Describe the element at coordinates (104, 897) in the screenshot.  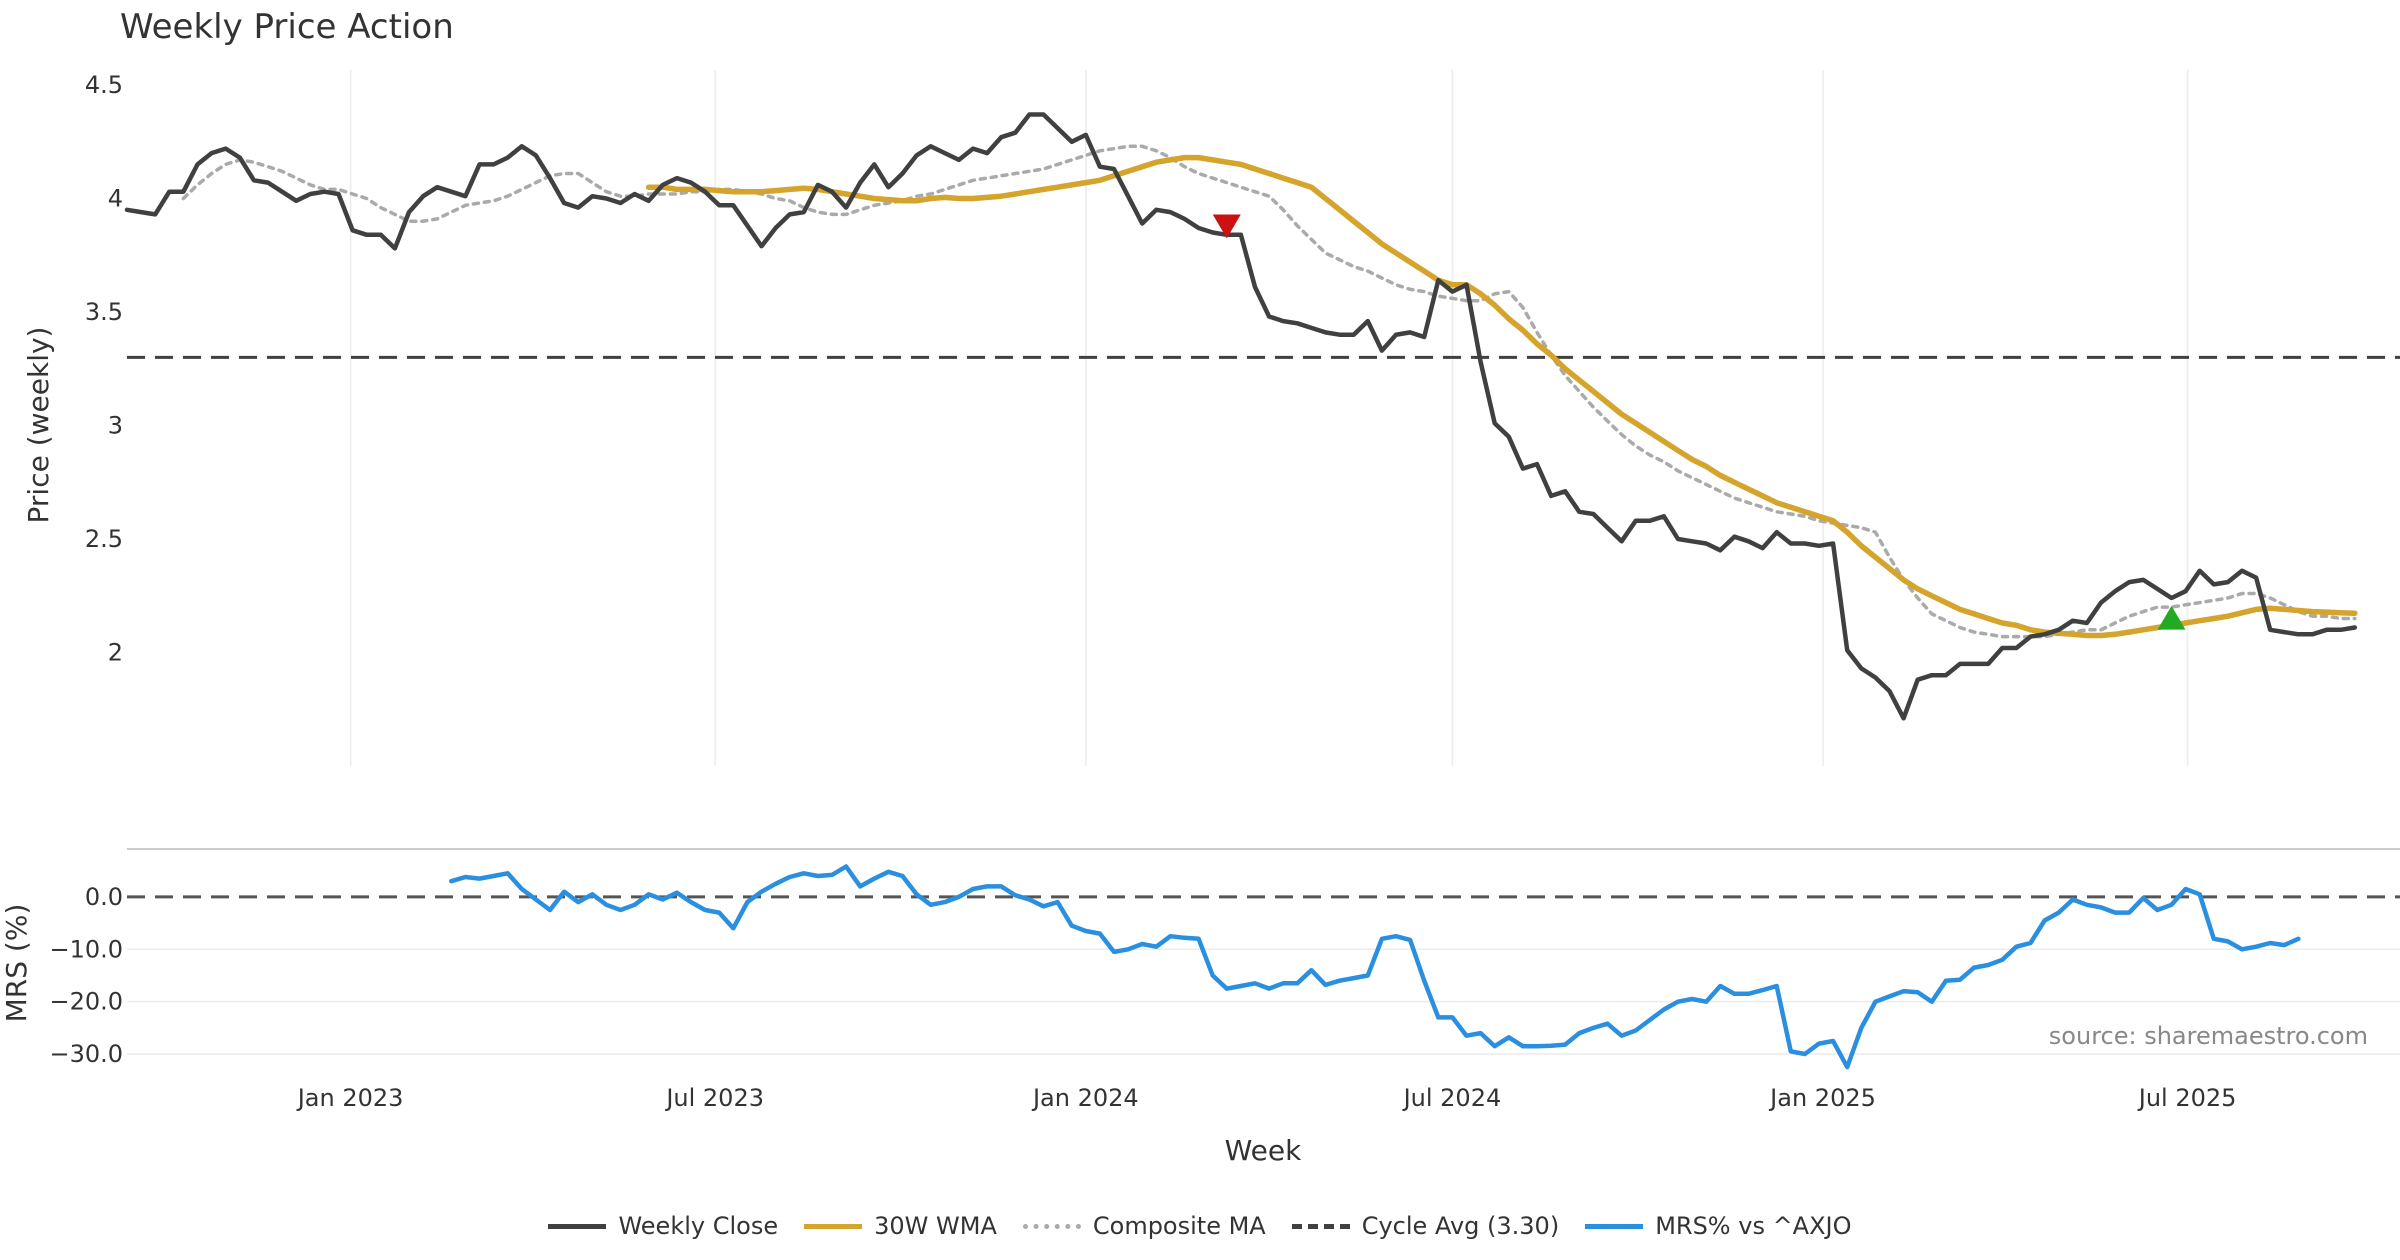
I see `mrs-y-tick-label: 0.0` at that location.